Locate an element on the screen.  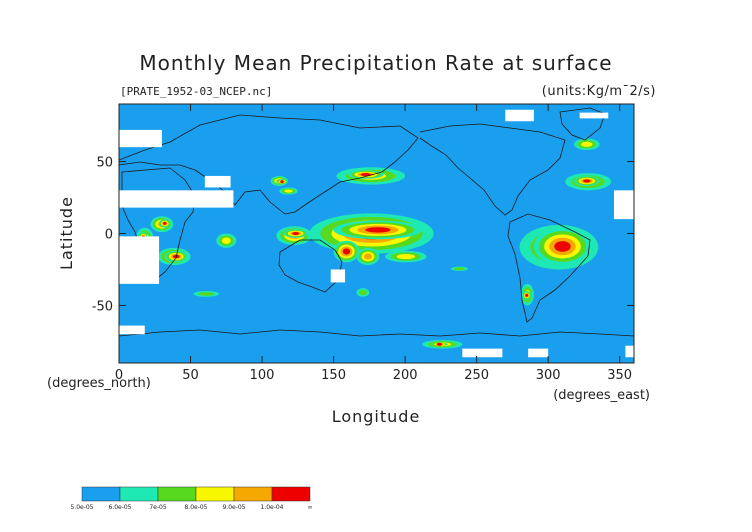
x-unit-label: (degrees_east) is located at coordinates (601, 395).